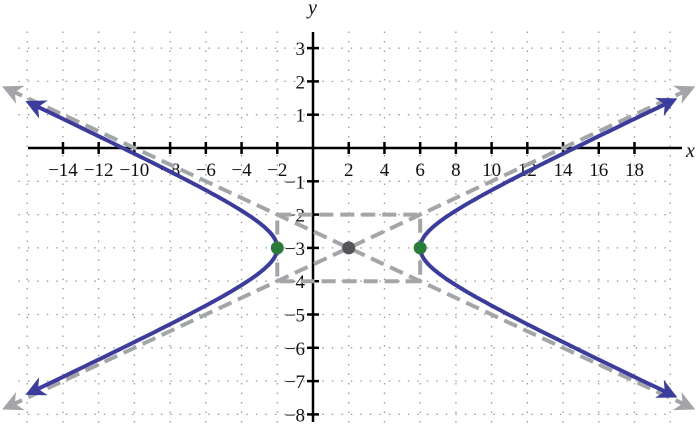  What do you see at coordinates (634, 170) in the screenshot?
I see `x-tick-label: 18` at bounding box center [634, 170].